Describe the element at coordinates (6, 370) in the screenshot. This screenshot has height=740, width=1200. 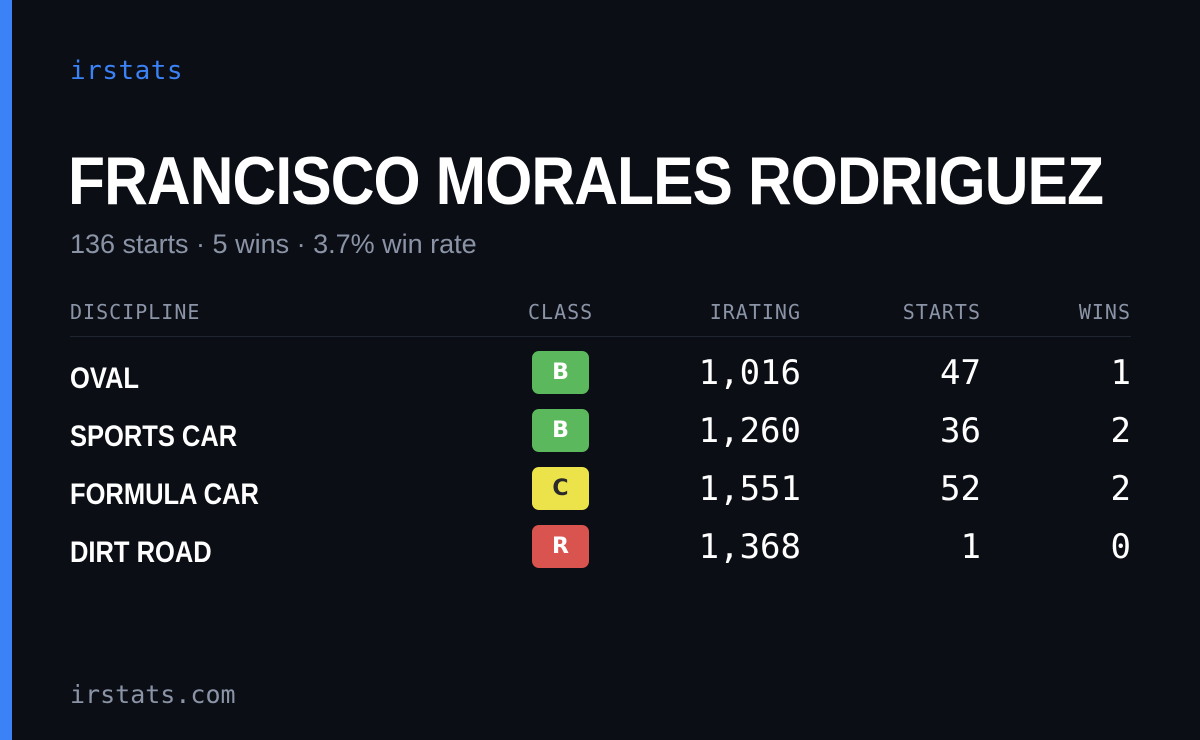
I see `accent-bar` at that location.